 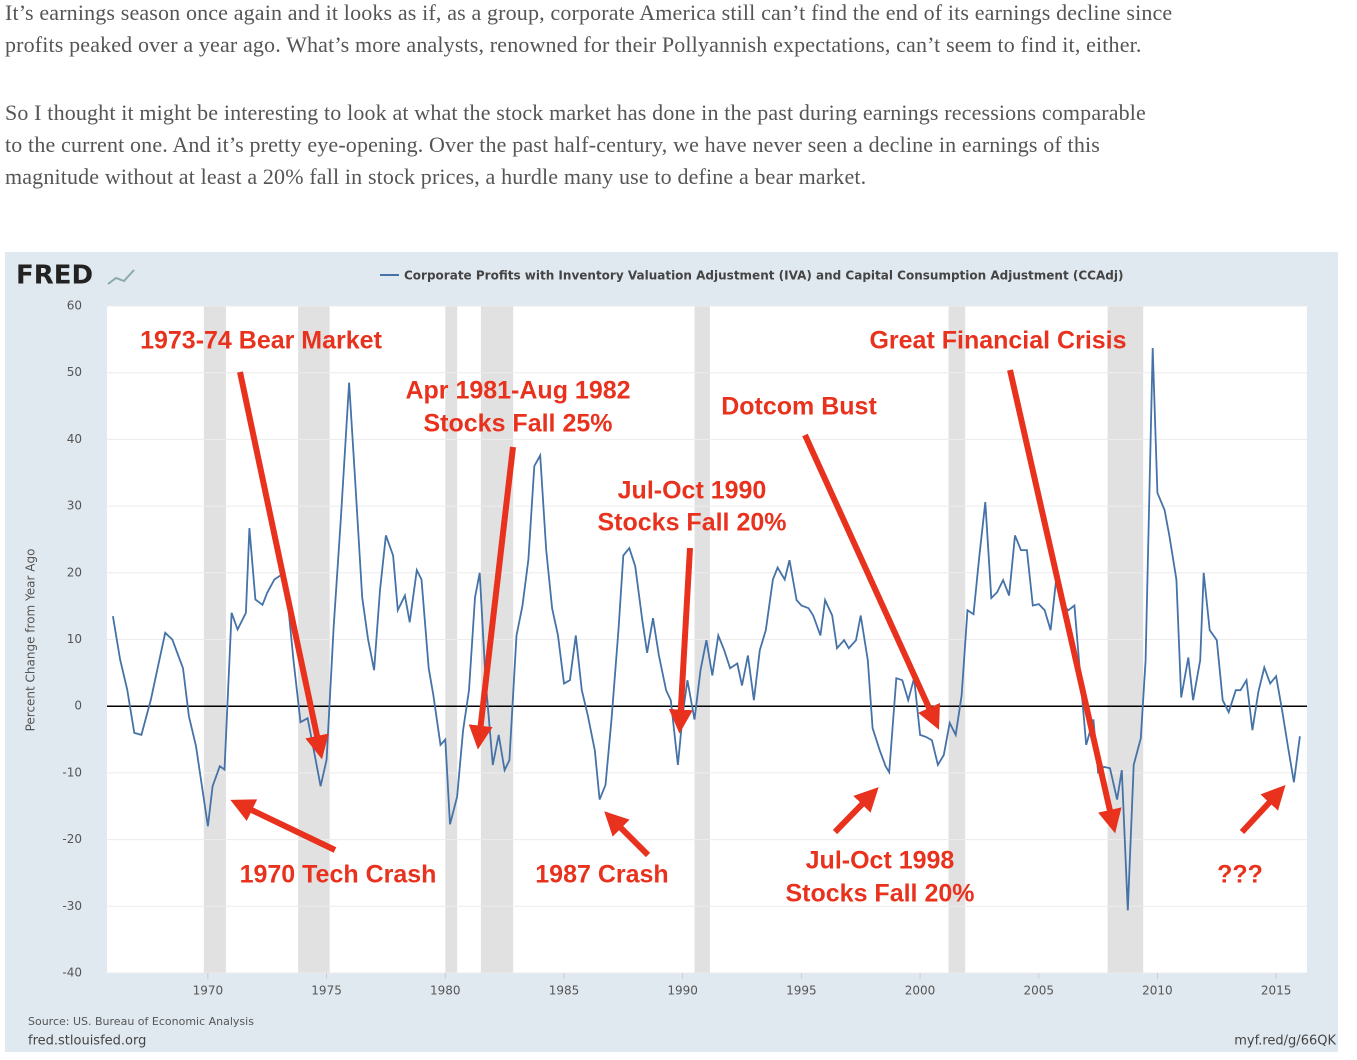 What do you see at coordinates (564, 991) in the screenshot?
I see `x-tick-label: 1985` at bounding box center [564, 991].